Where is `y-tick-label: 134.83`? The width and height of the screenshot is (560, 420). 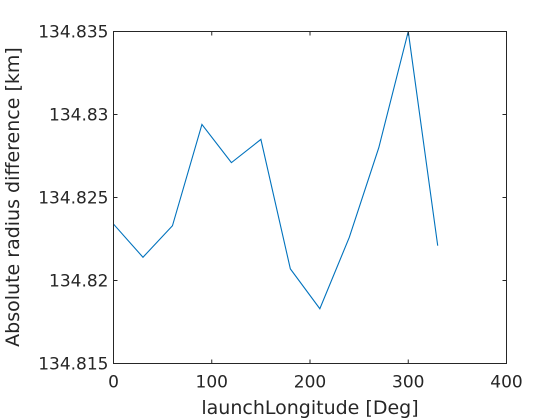 y-tick-label: 134.83 is located at coordinates (78, 116).